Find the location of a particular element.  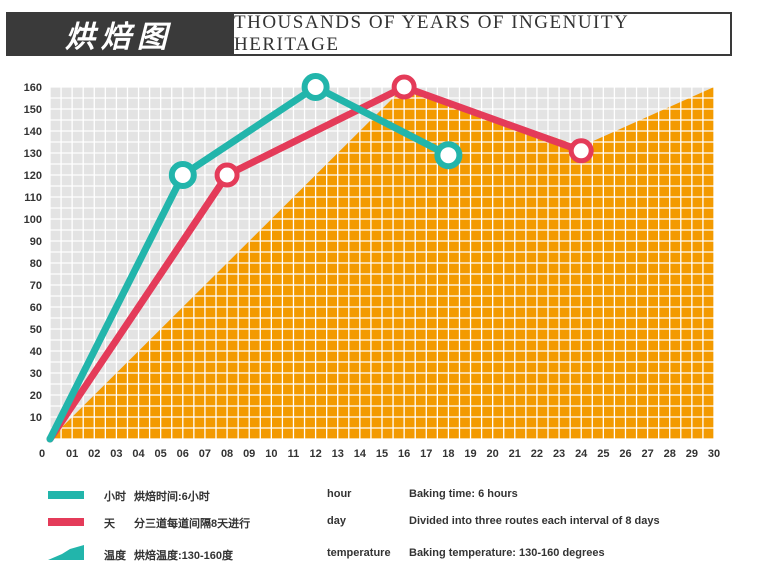

y-tick-label: 130 is located at coordinates (33, 154).